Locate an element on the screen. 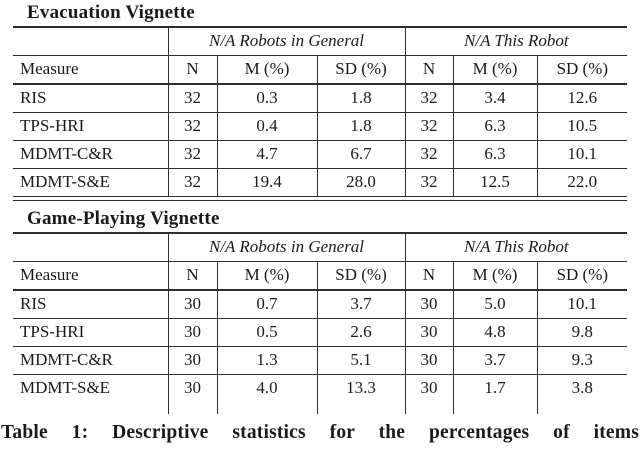  data-row: TPS-HRI 32 0.4 1.8 32 6.3 10.5 is located at coordinates (320, 126).